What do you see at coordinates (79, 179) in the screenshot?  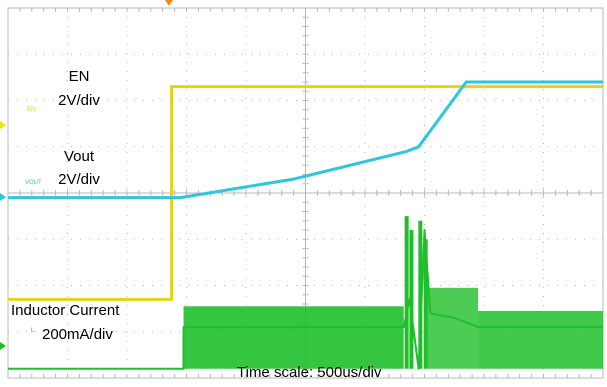 I see `vout-scale-label: 2V/div` at bounding box center [79, 179].